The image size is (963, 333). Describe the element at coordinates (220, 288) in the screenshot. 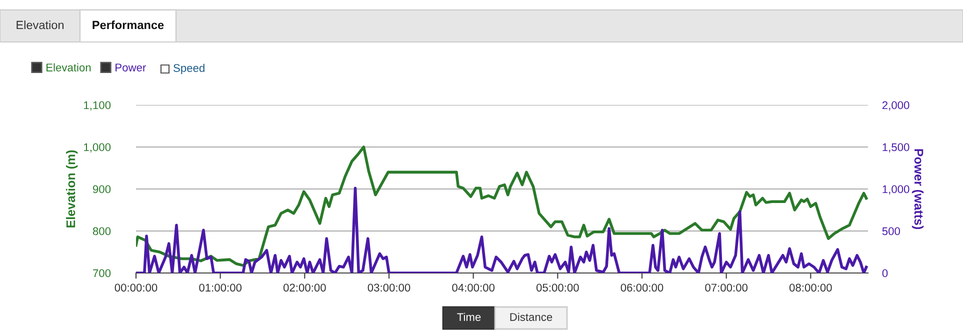

I see `x-tick-label: 01:00:00` at that location.